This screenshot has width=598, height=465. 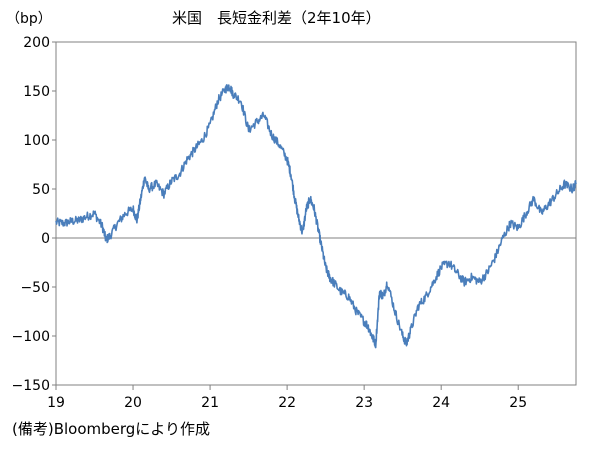 What do you see at coordinates (56, 403) in the screenshot?
I see `x-tick-label: 19` at bounding box center [56, 403].